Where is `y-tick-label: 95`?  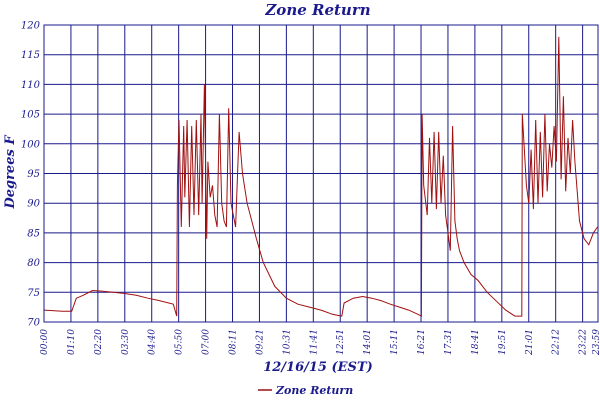 y-tick-label: 95 is located at coordinates (33, 174).